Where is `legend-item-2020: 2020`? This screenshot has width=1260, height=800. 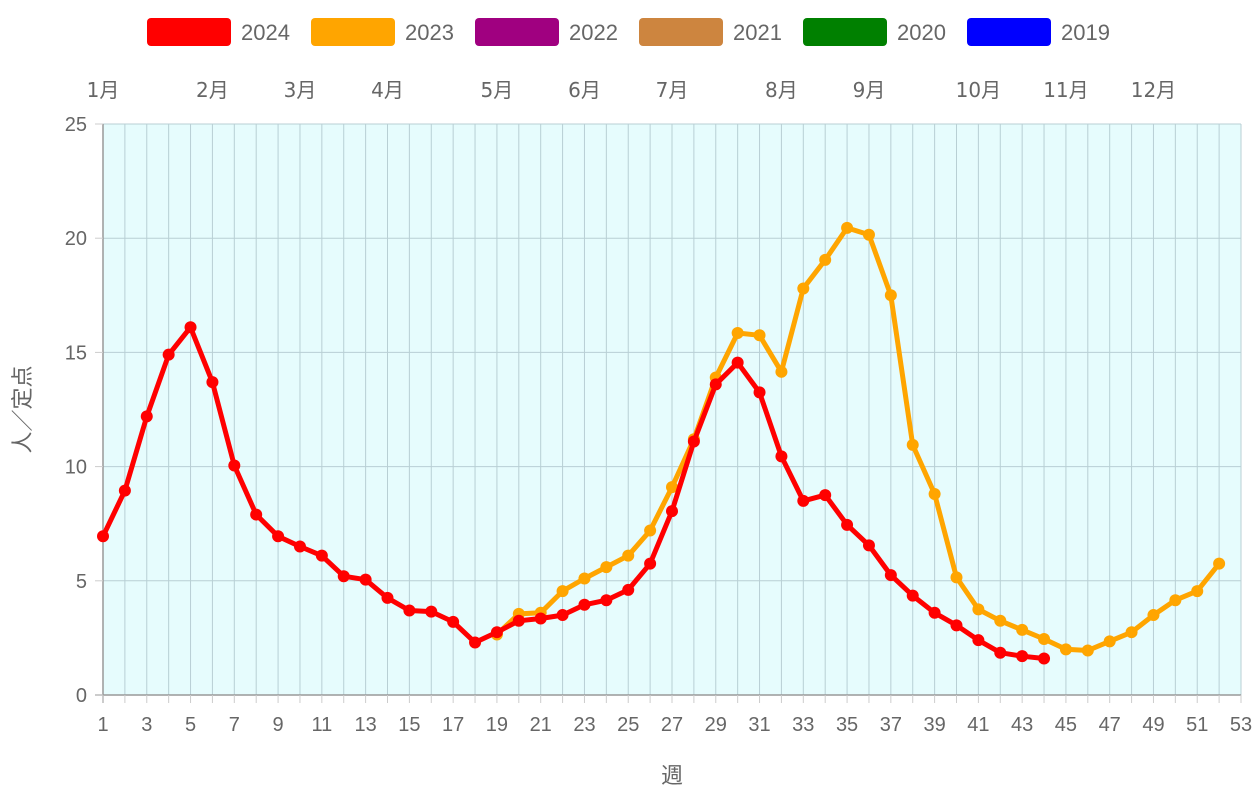
legend-item-2020: 2020 is located at coordinates (874, 32).